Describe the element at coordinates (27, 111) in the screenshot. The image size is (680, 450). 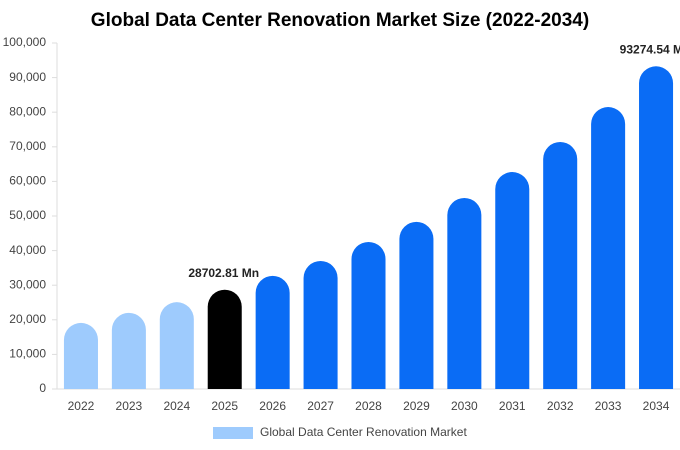
I see `y-tick-label: 80,000` at that location.